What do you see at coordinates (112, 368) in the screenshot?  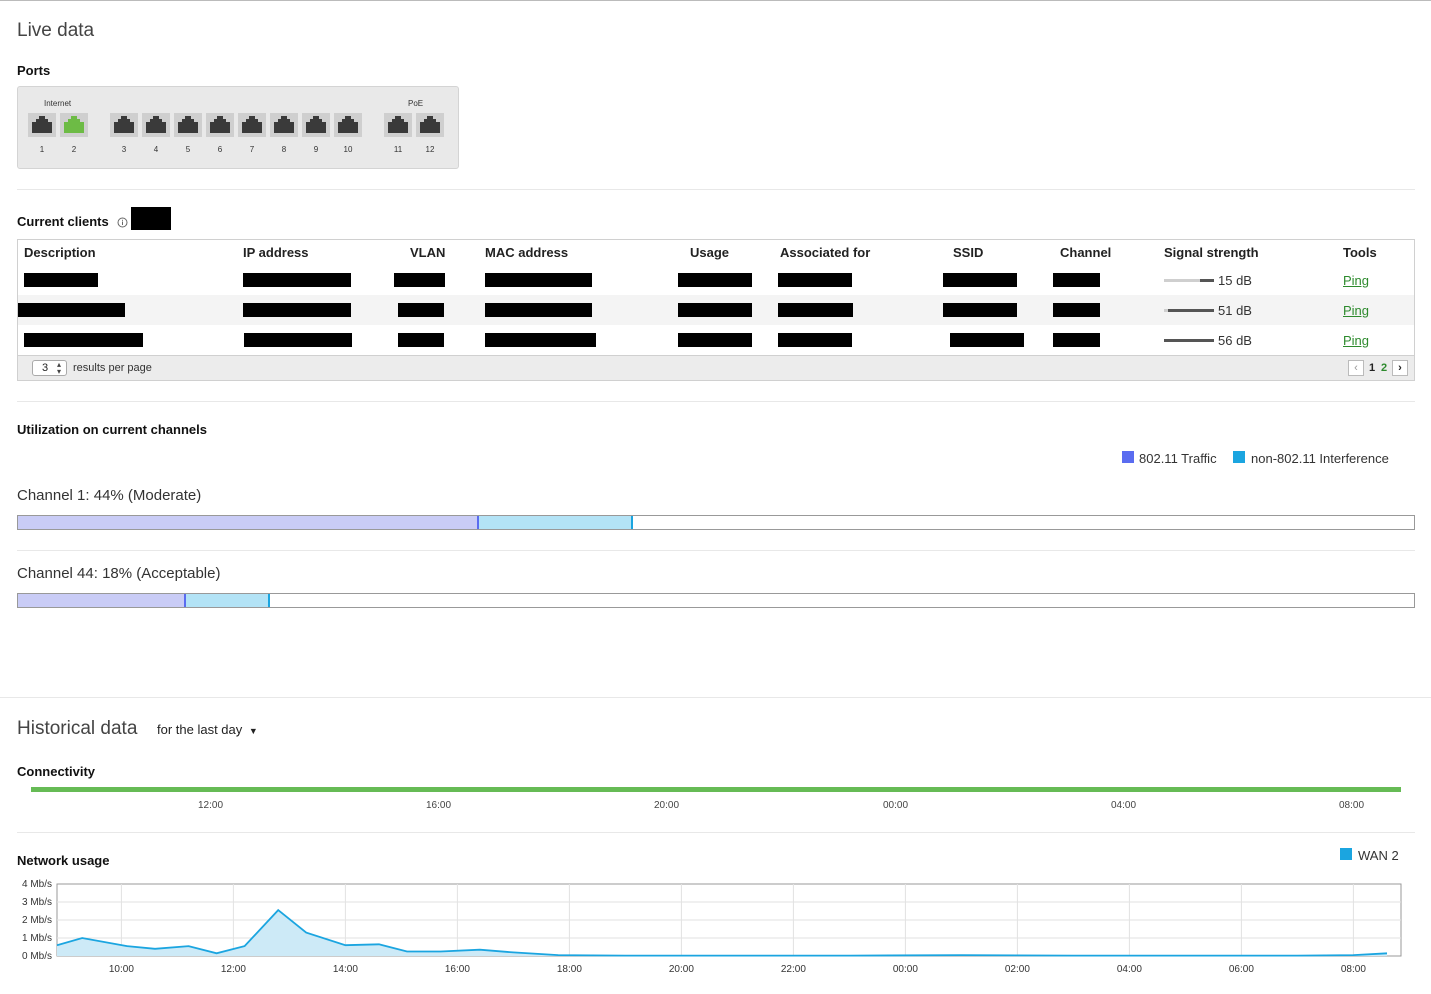 I see `per-page-label: results per page` at bounding box center [112, 368].